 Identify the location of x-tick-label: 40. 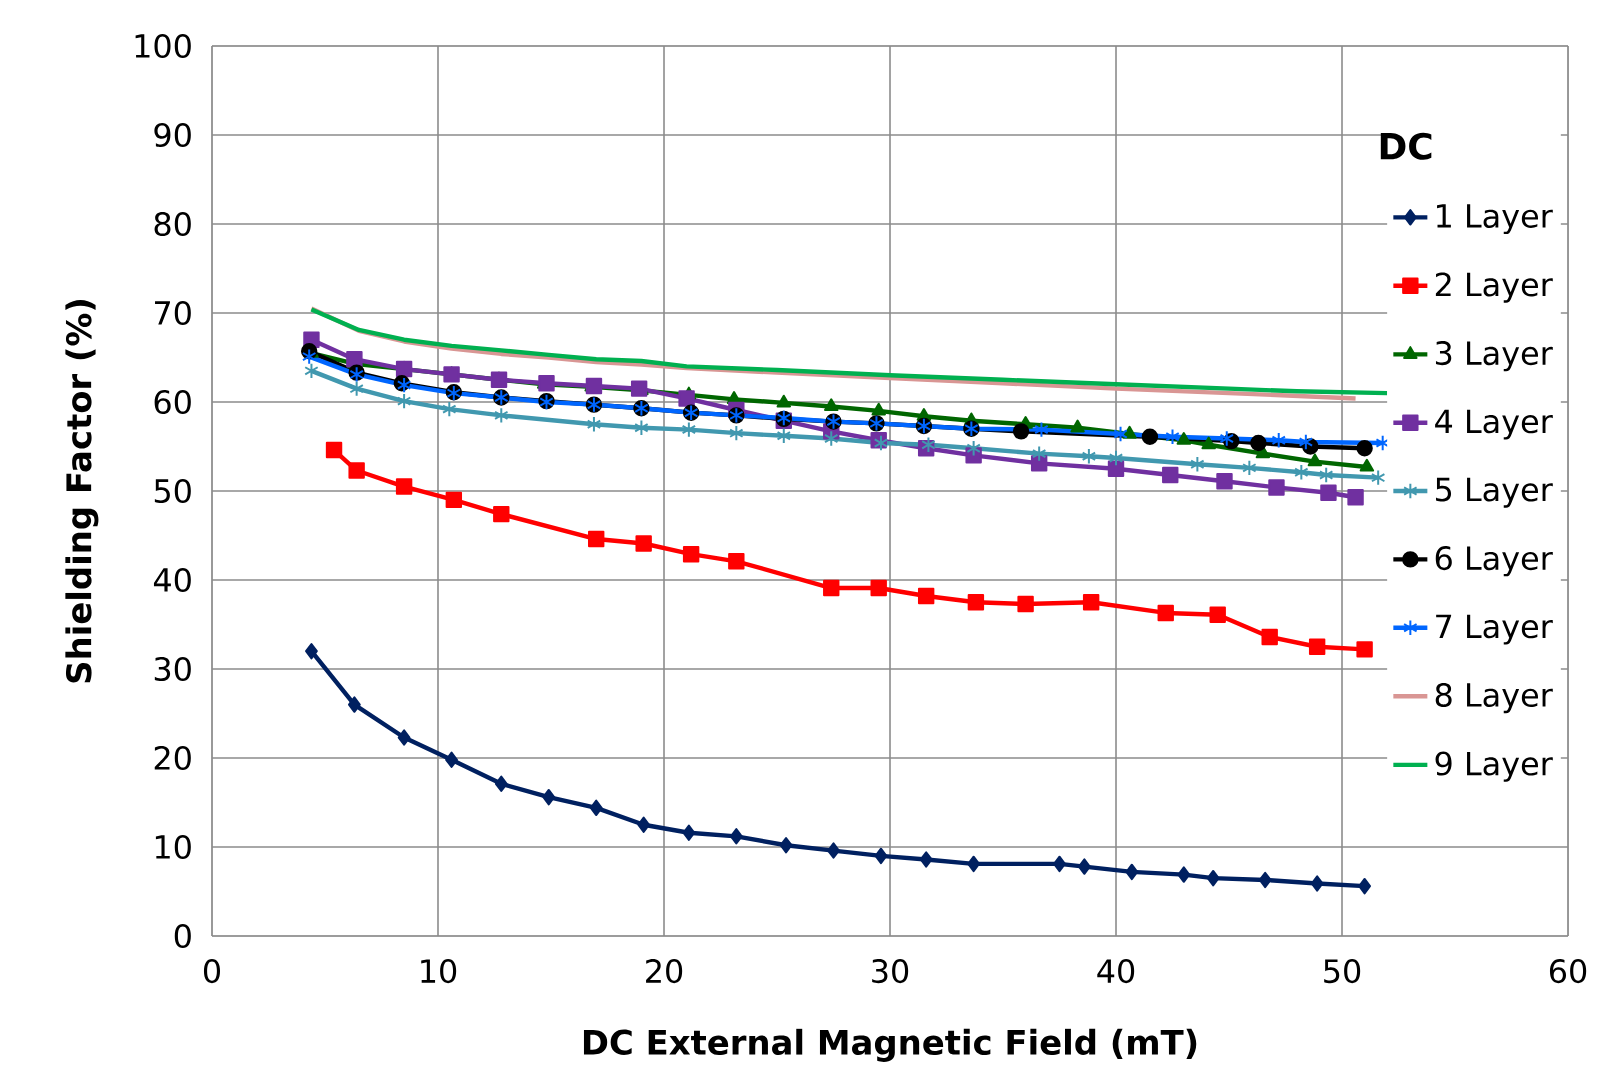
(1116, 971).